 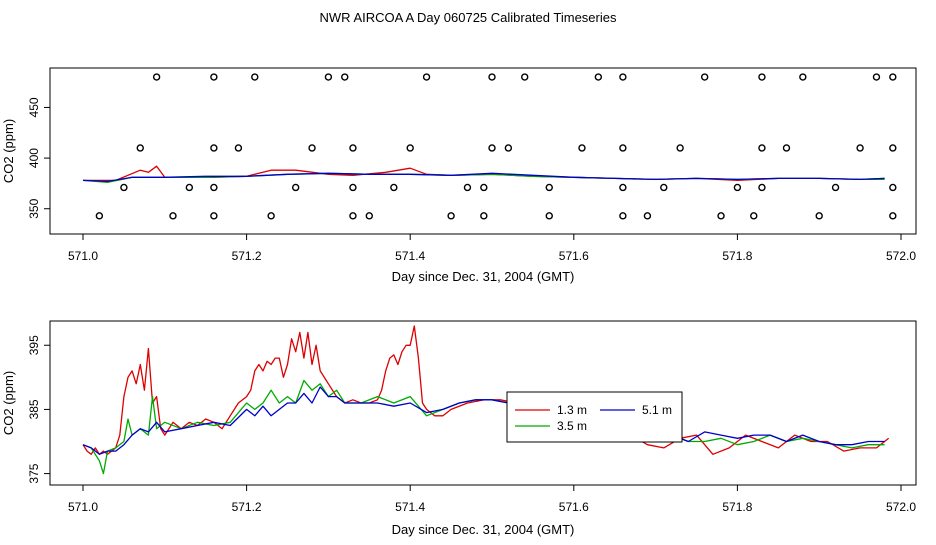 What do you see at coordinates (8, 151) in the screenshot?
I see `top-y-axis-label: CO2 (ppm)` at bounding box center [8, 151].